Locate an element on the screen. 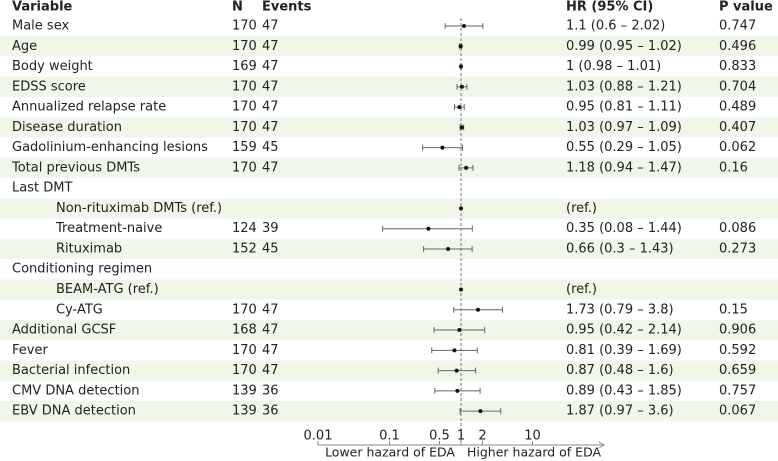 This screenshot has width=778, height=461. row-hr-label: 0.99 (0.95 – 1.02) is located at coordinates (624, 46).